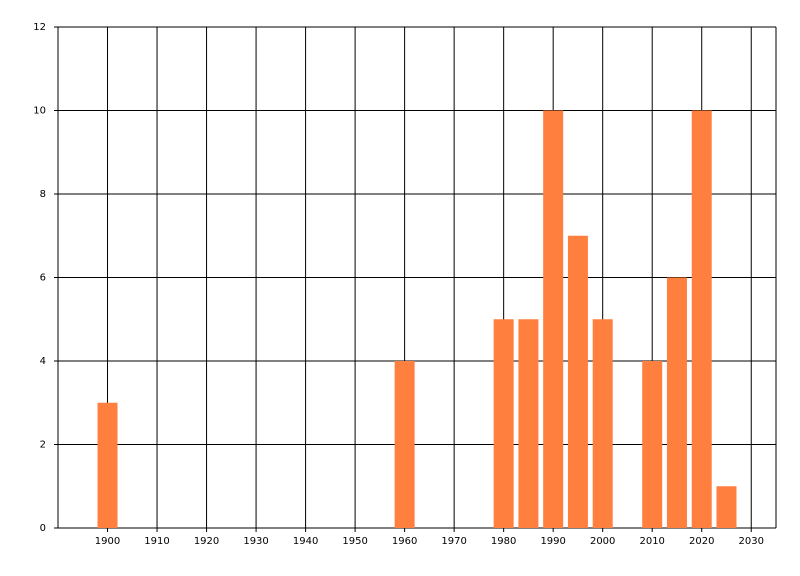 The image size is (800, 576). I want to click on x-tick-label: 1930, so click(255, 541).